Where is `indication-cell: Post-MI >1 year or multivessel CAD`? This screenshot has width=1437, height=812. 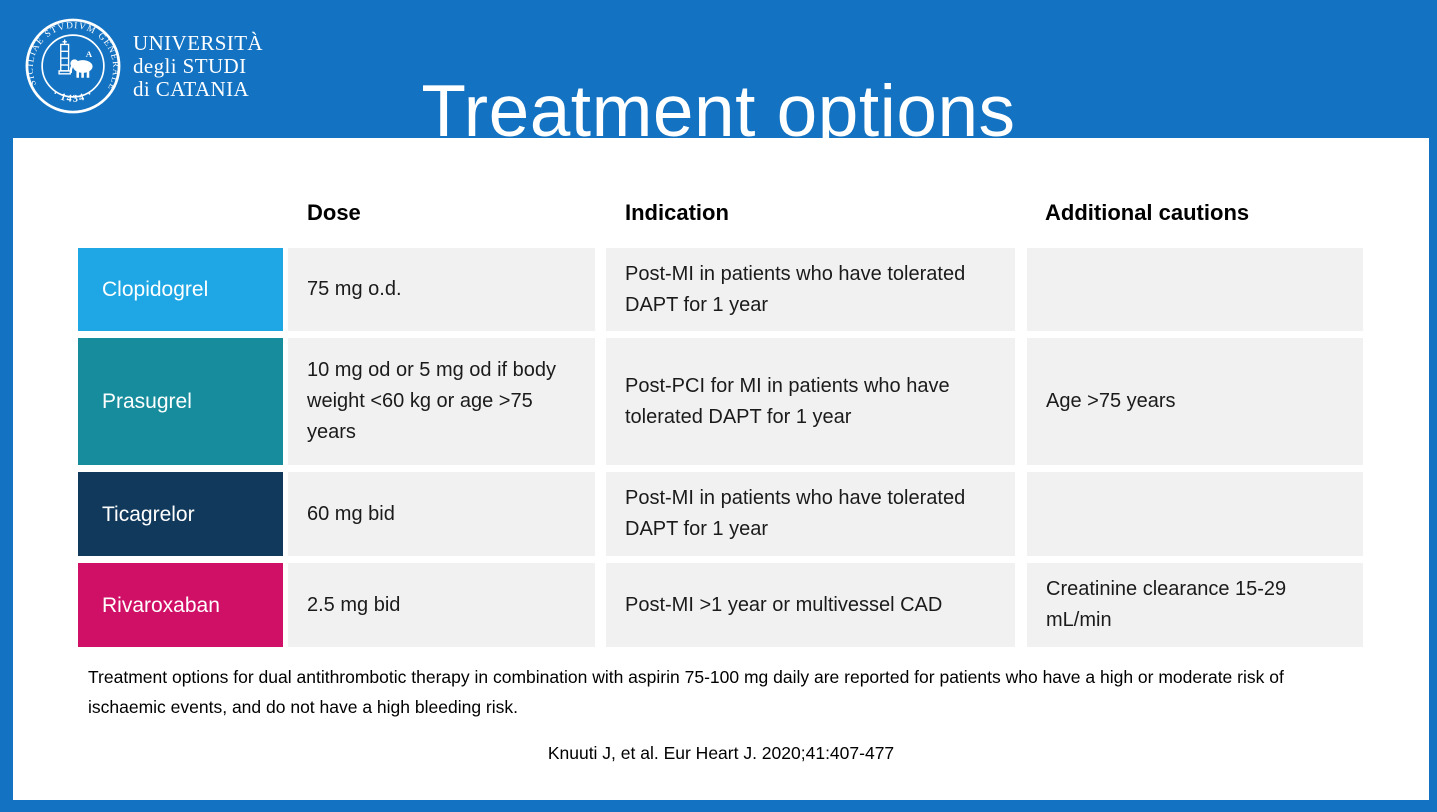
indication-cell: Post-MI >1 year or multivessel CAD is located at coordinates (810, 605).